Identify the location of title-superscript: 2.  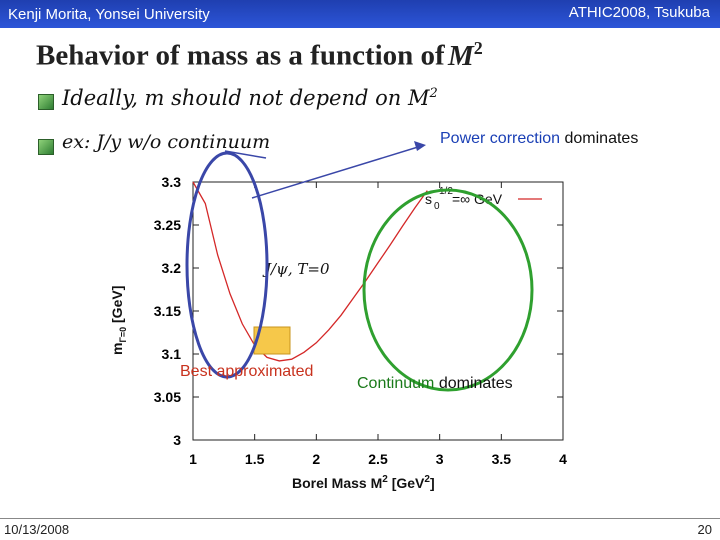
(478, 48).